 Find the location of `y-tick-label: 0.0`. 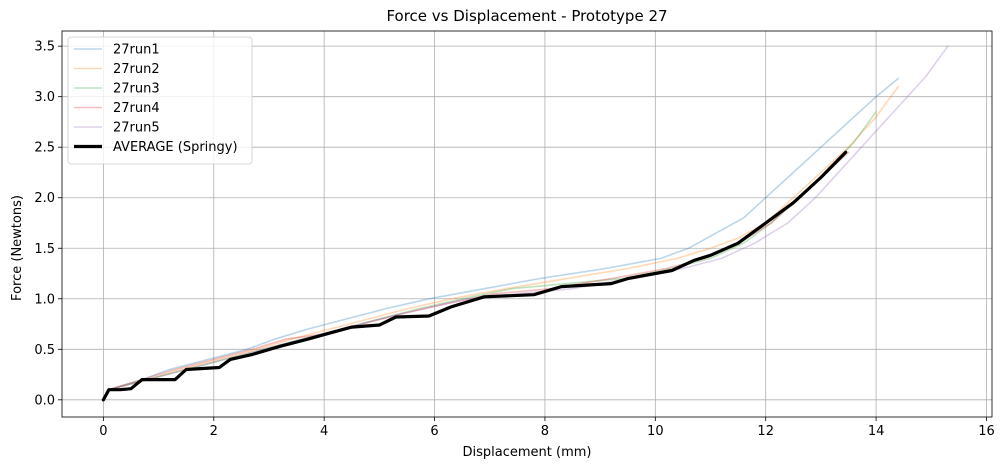

y-tick-label: 0.0 is located at coordinates (44, 400).